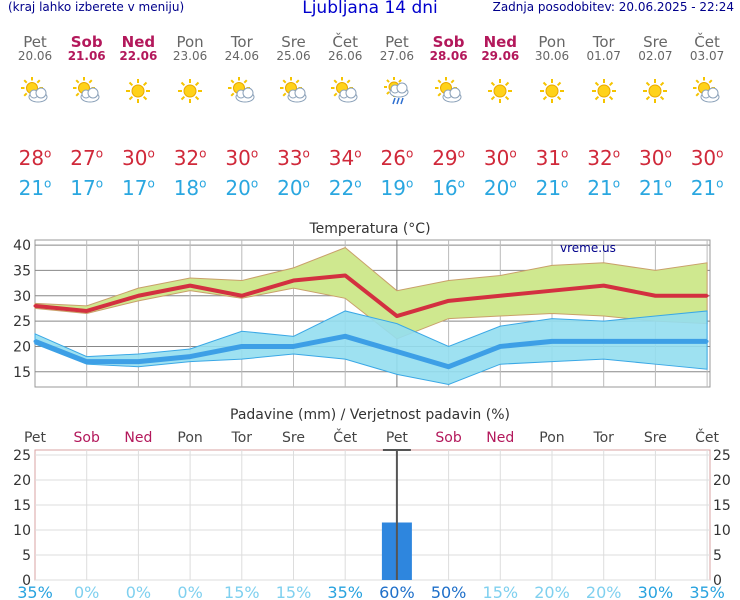 The width and height of the screenshot is (740, 600). I want to click on day-date: 24.06, so click(241, 56).